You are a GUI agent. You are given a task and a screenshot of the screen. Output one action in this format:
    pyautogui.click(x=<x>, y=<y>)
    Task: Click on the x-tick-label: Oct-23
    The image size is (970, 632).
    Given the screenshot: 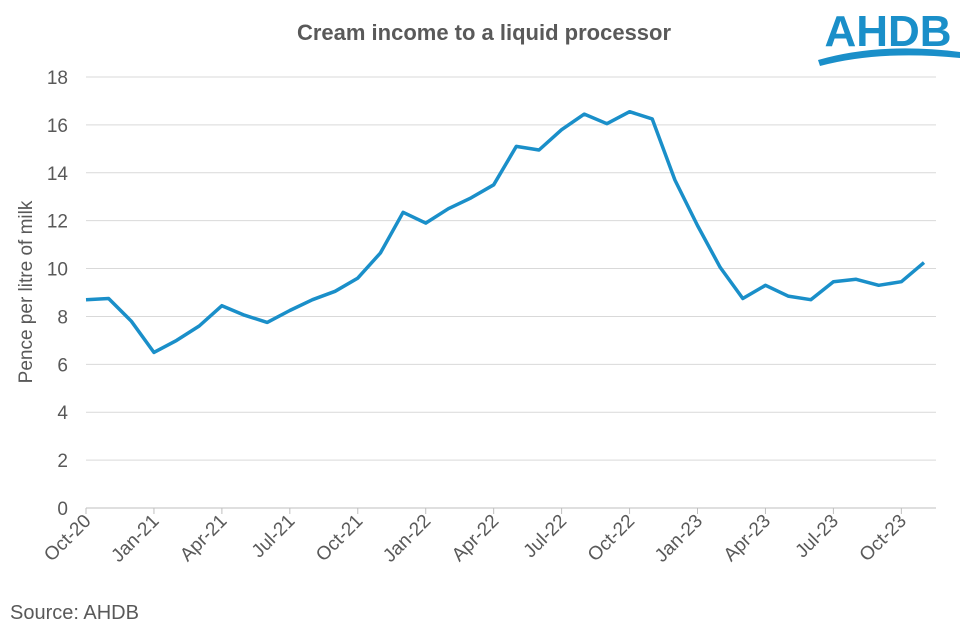 What is the action you would take?
    pyautogui.click(x=883, y=538)
    